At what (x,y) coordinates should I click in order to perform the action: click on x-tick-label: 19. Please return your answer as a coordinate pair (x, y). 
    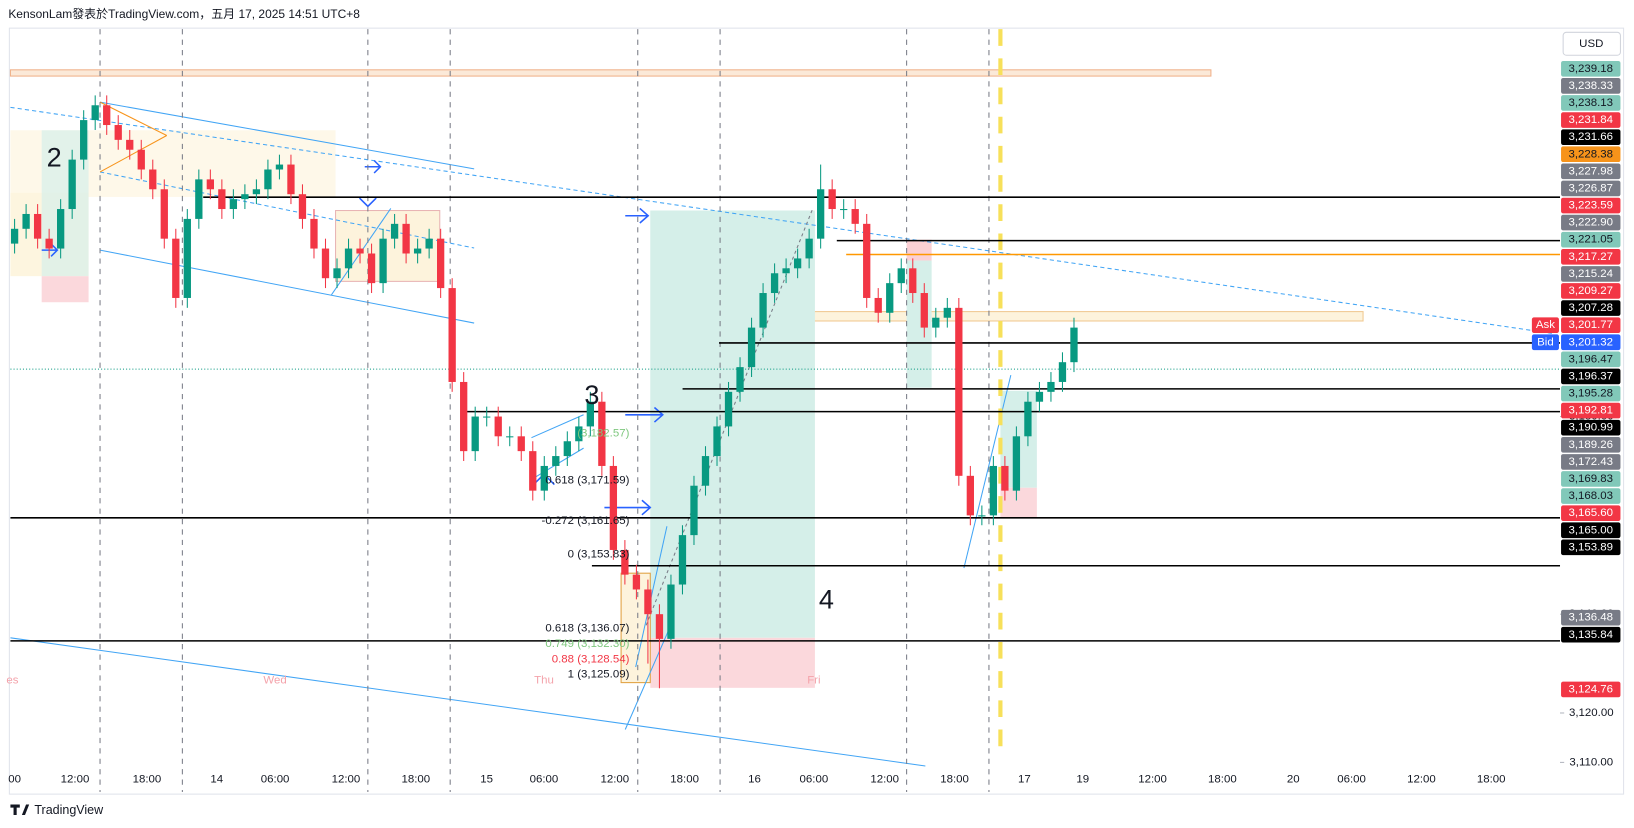
    Looking at the image, I should click on (1082, 780).